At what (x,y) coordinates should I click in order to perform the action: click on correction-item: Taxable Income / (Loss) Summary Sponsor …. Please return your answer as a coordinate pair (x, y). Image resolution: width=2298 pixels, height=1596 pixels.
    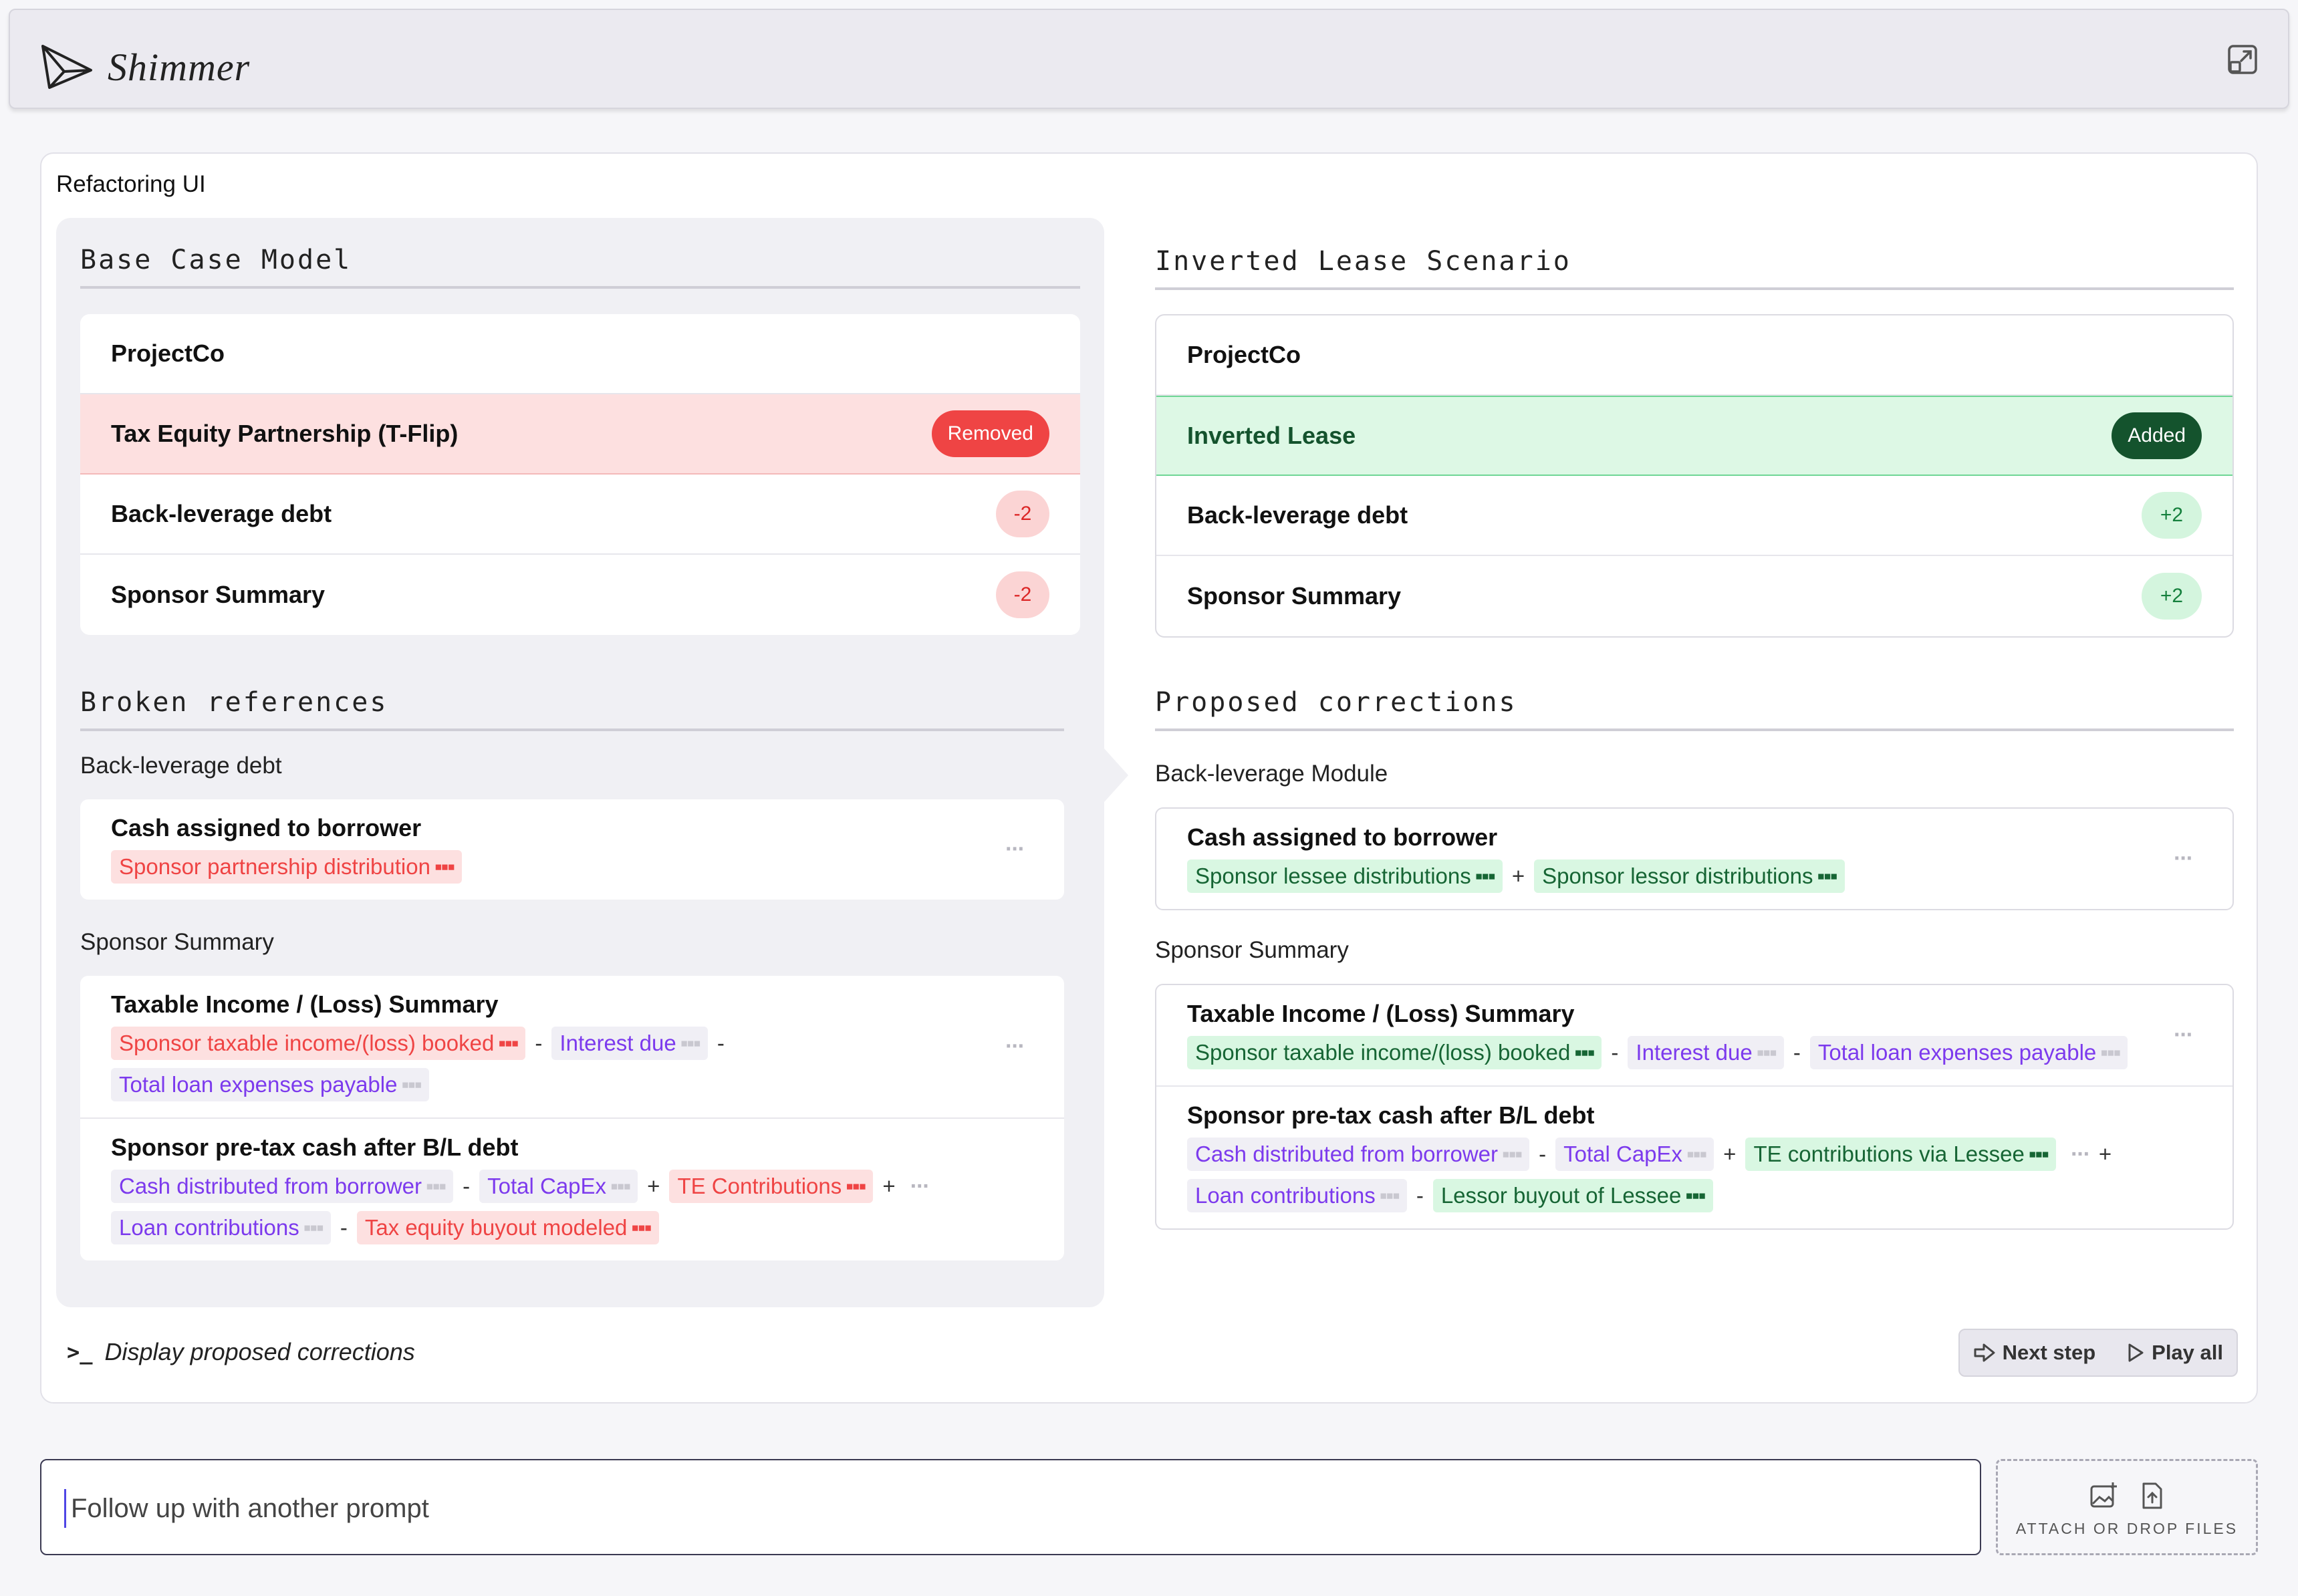
    Looking at the image, I should click on (1694, 1035).